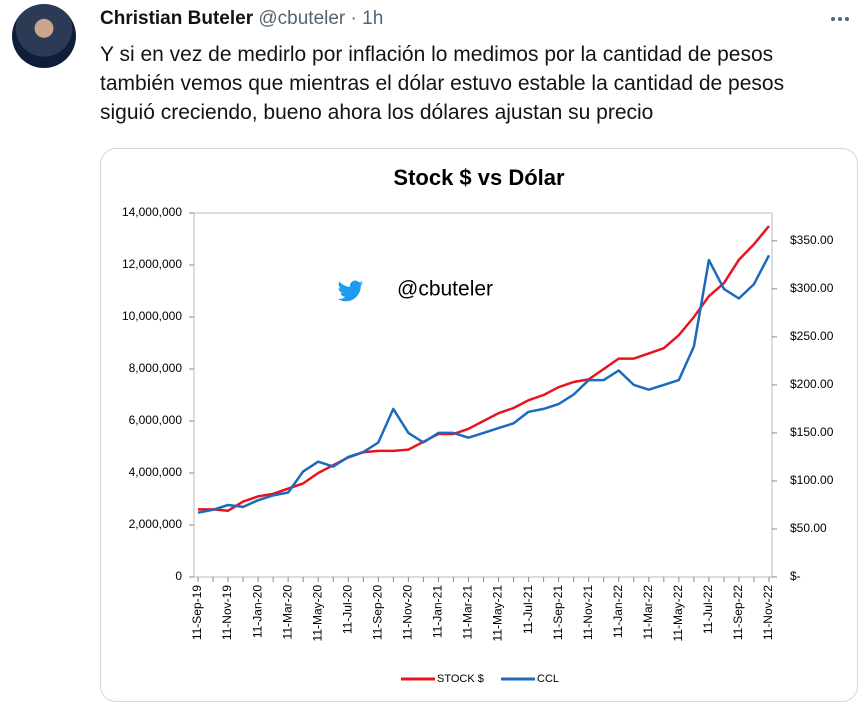  Describe the element at coordinates (808, 528) in the screenshot. I see `y2-tick-label: $50.00` at that location.